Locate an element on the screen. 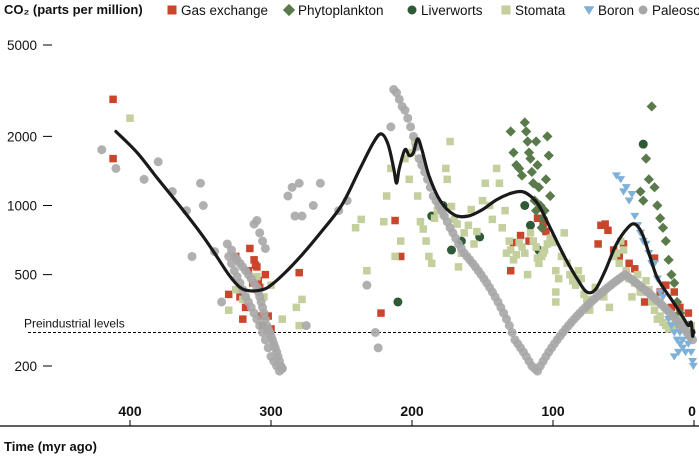 The height and width of the screenshot is (458, 699). y-tick-label: 5000 is located at coordinates (22, 45).